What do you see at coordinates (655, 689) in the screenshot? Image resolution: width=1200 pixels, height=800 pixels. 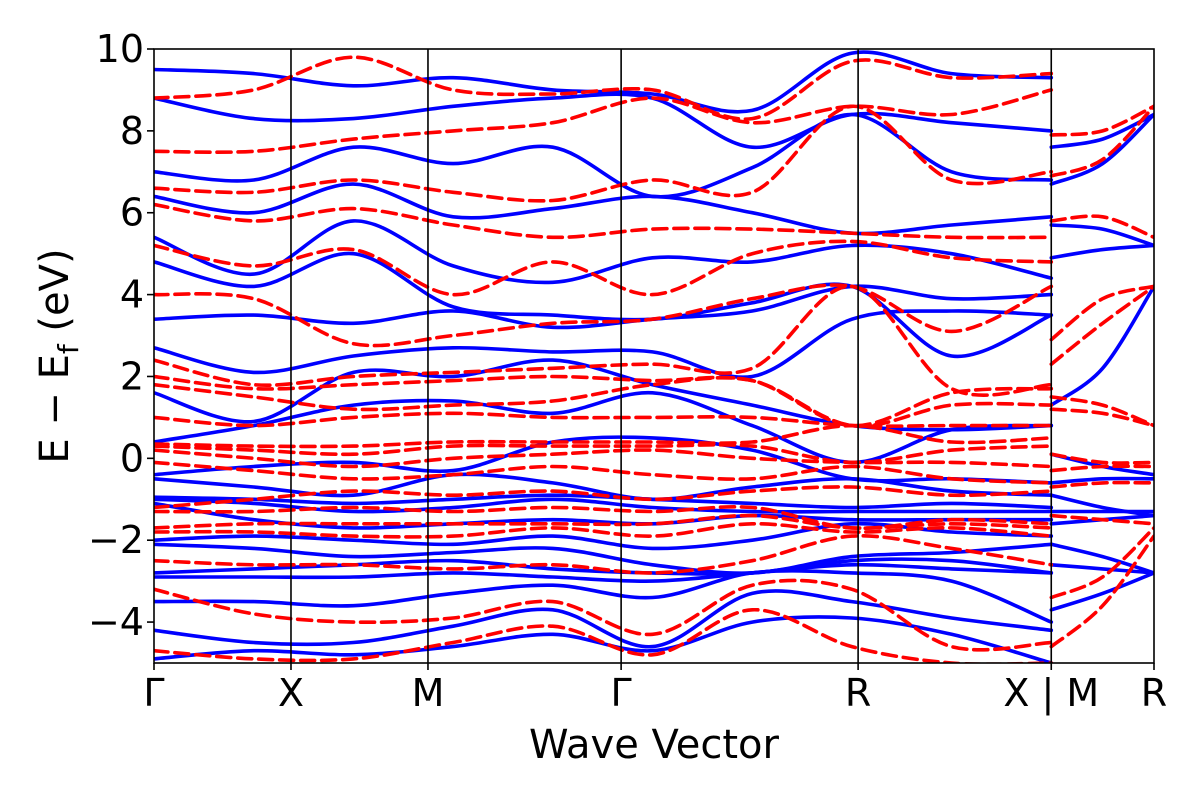 I see `x-axis: Γ X M Γ R X | M R` at bounding box center [655, 689].